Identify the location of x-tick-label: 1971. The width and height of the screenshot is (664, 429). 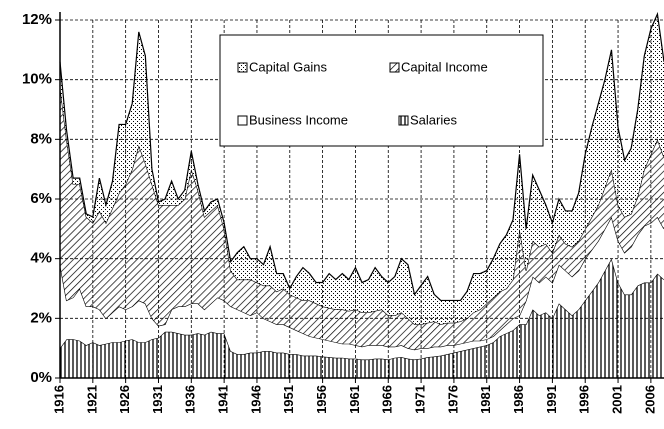
(420, 399).